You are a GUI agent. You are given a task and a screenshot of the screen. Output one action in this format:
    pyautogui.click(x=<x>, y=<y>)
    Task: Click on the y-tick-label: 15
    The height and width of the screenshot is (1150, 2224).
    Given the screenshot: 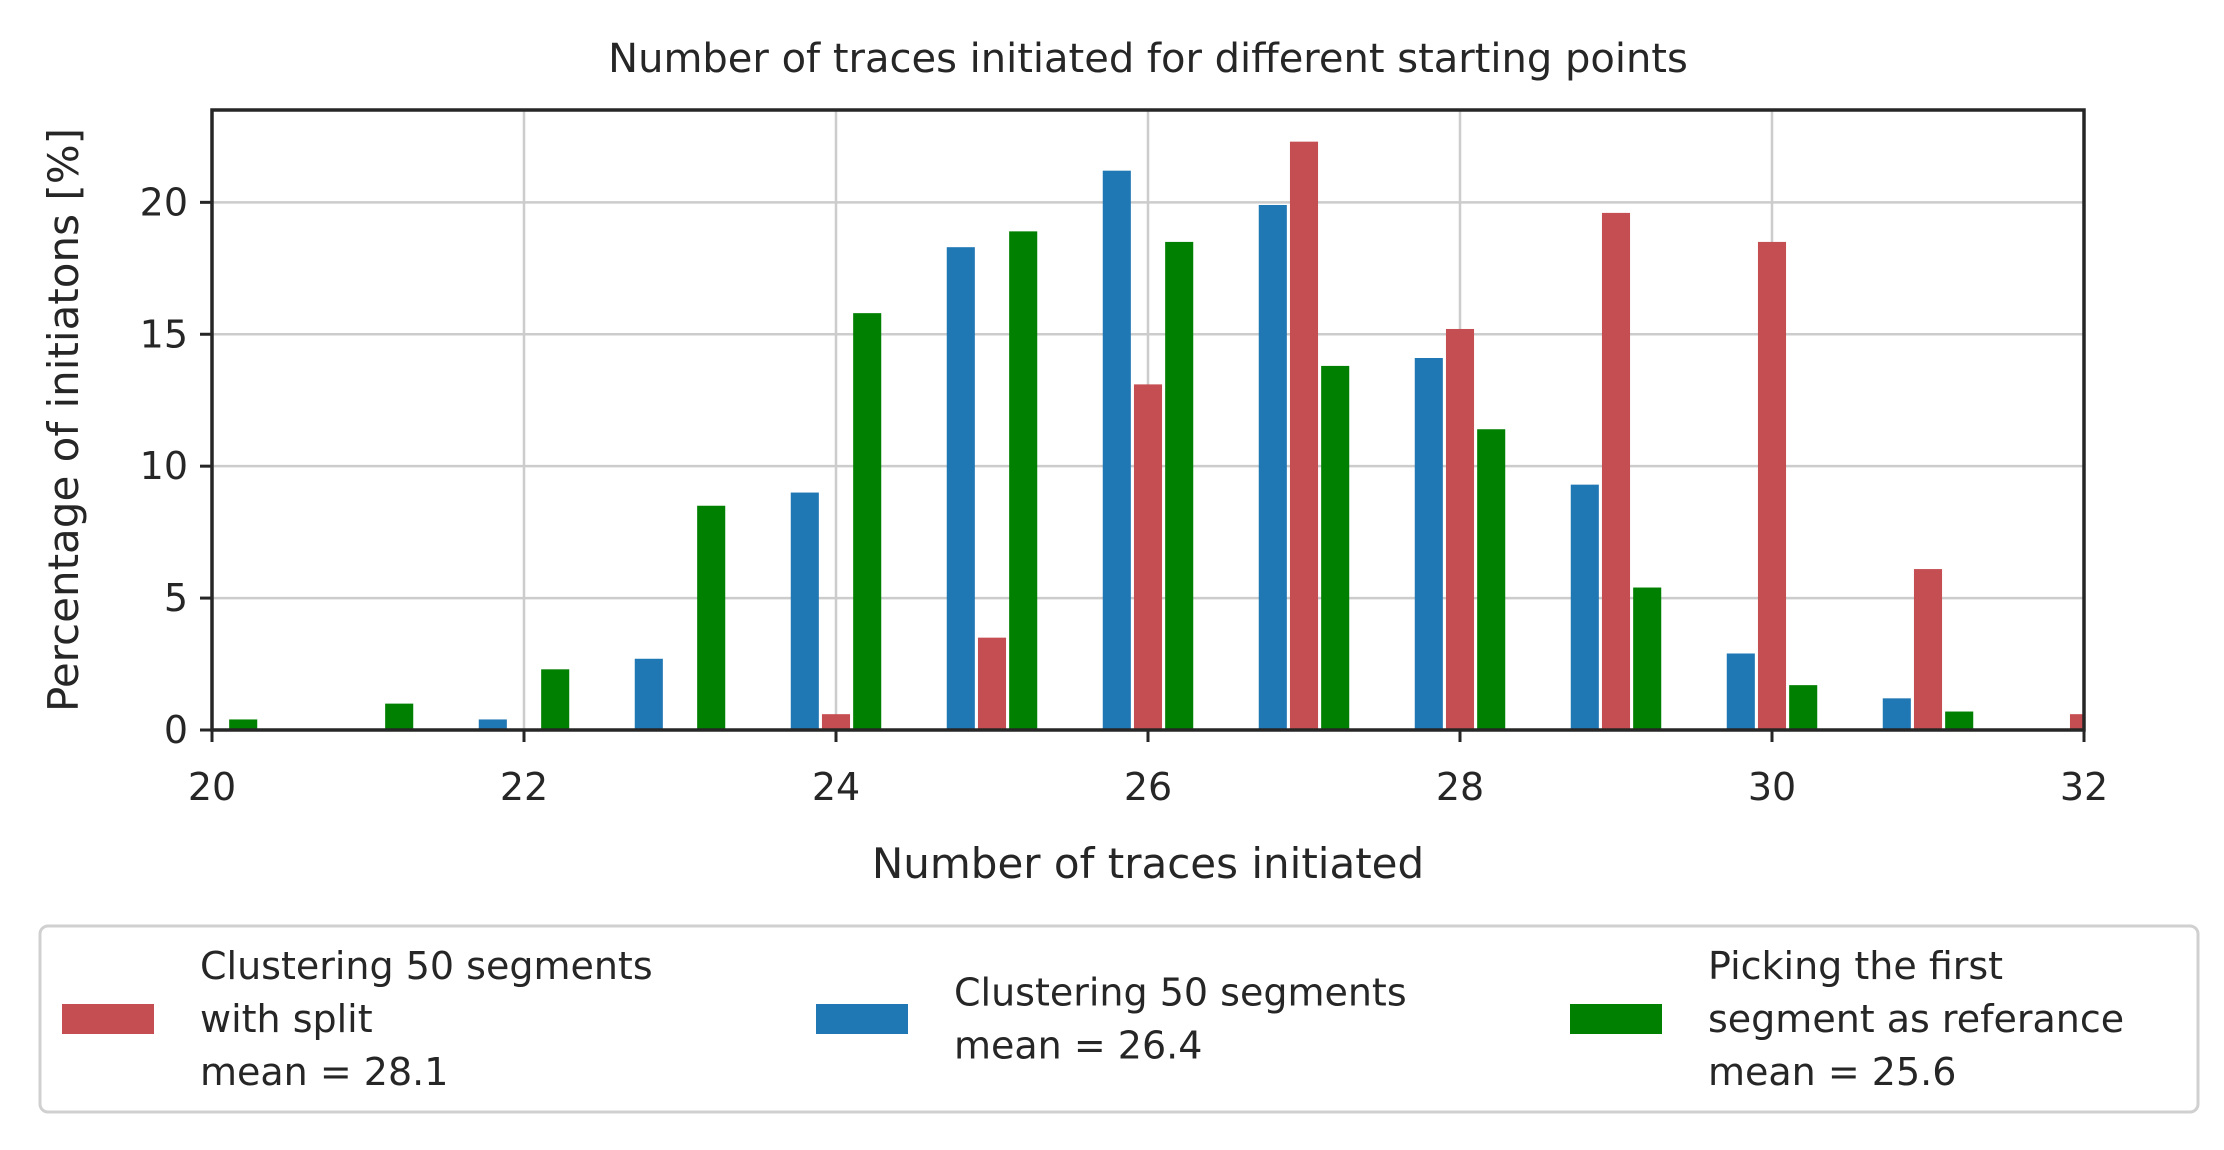 What is the action you would take?
    pyautogui.click(x=164, y=334)
    